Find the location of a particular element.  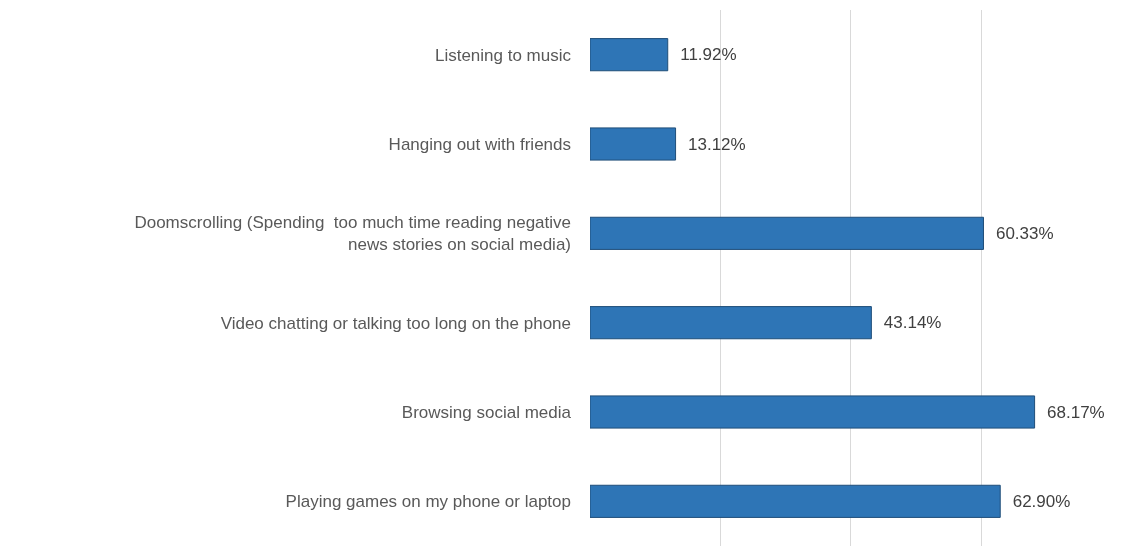

data-label: 68.17% is located at coordinates (1071, 412).